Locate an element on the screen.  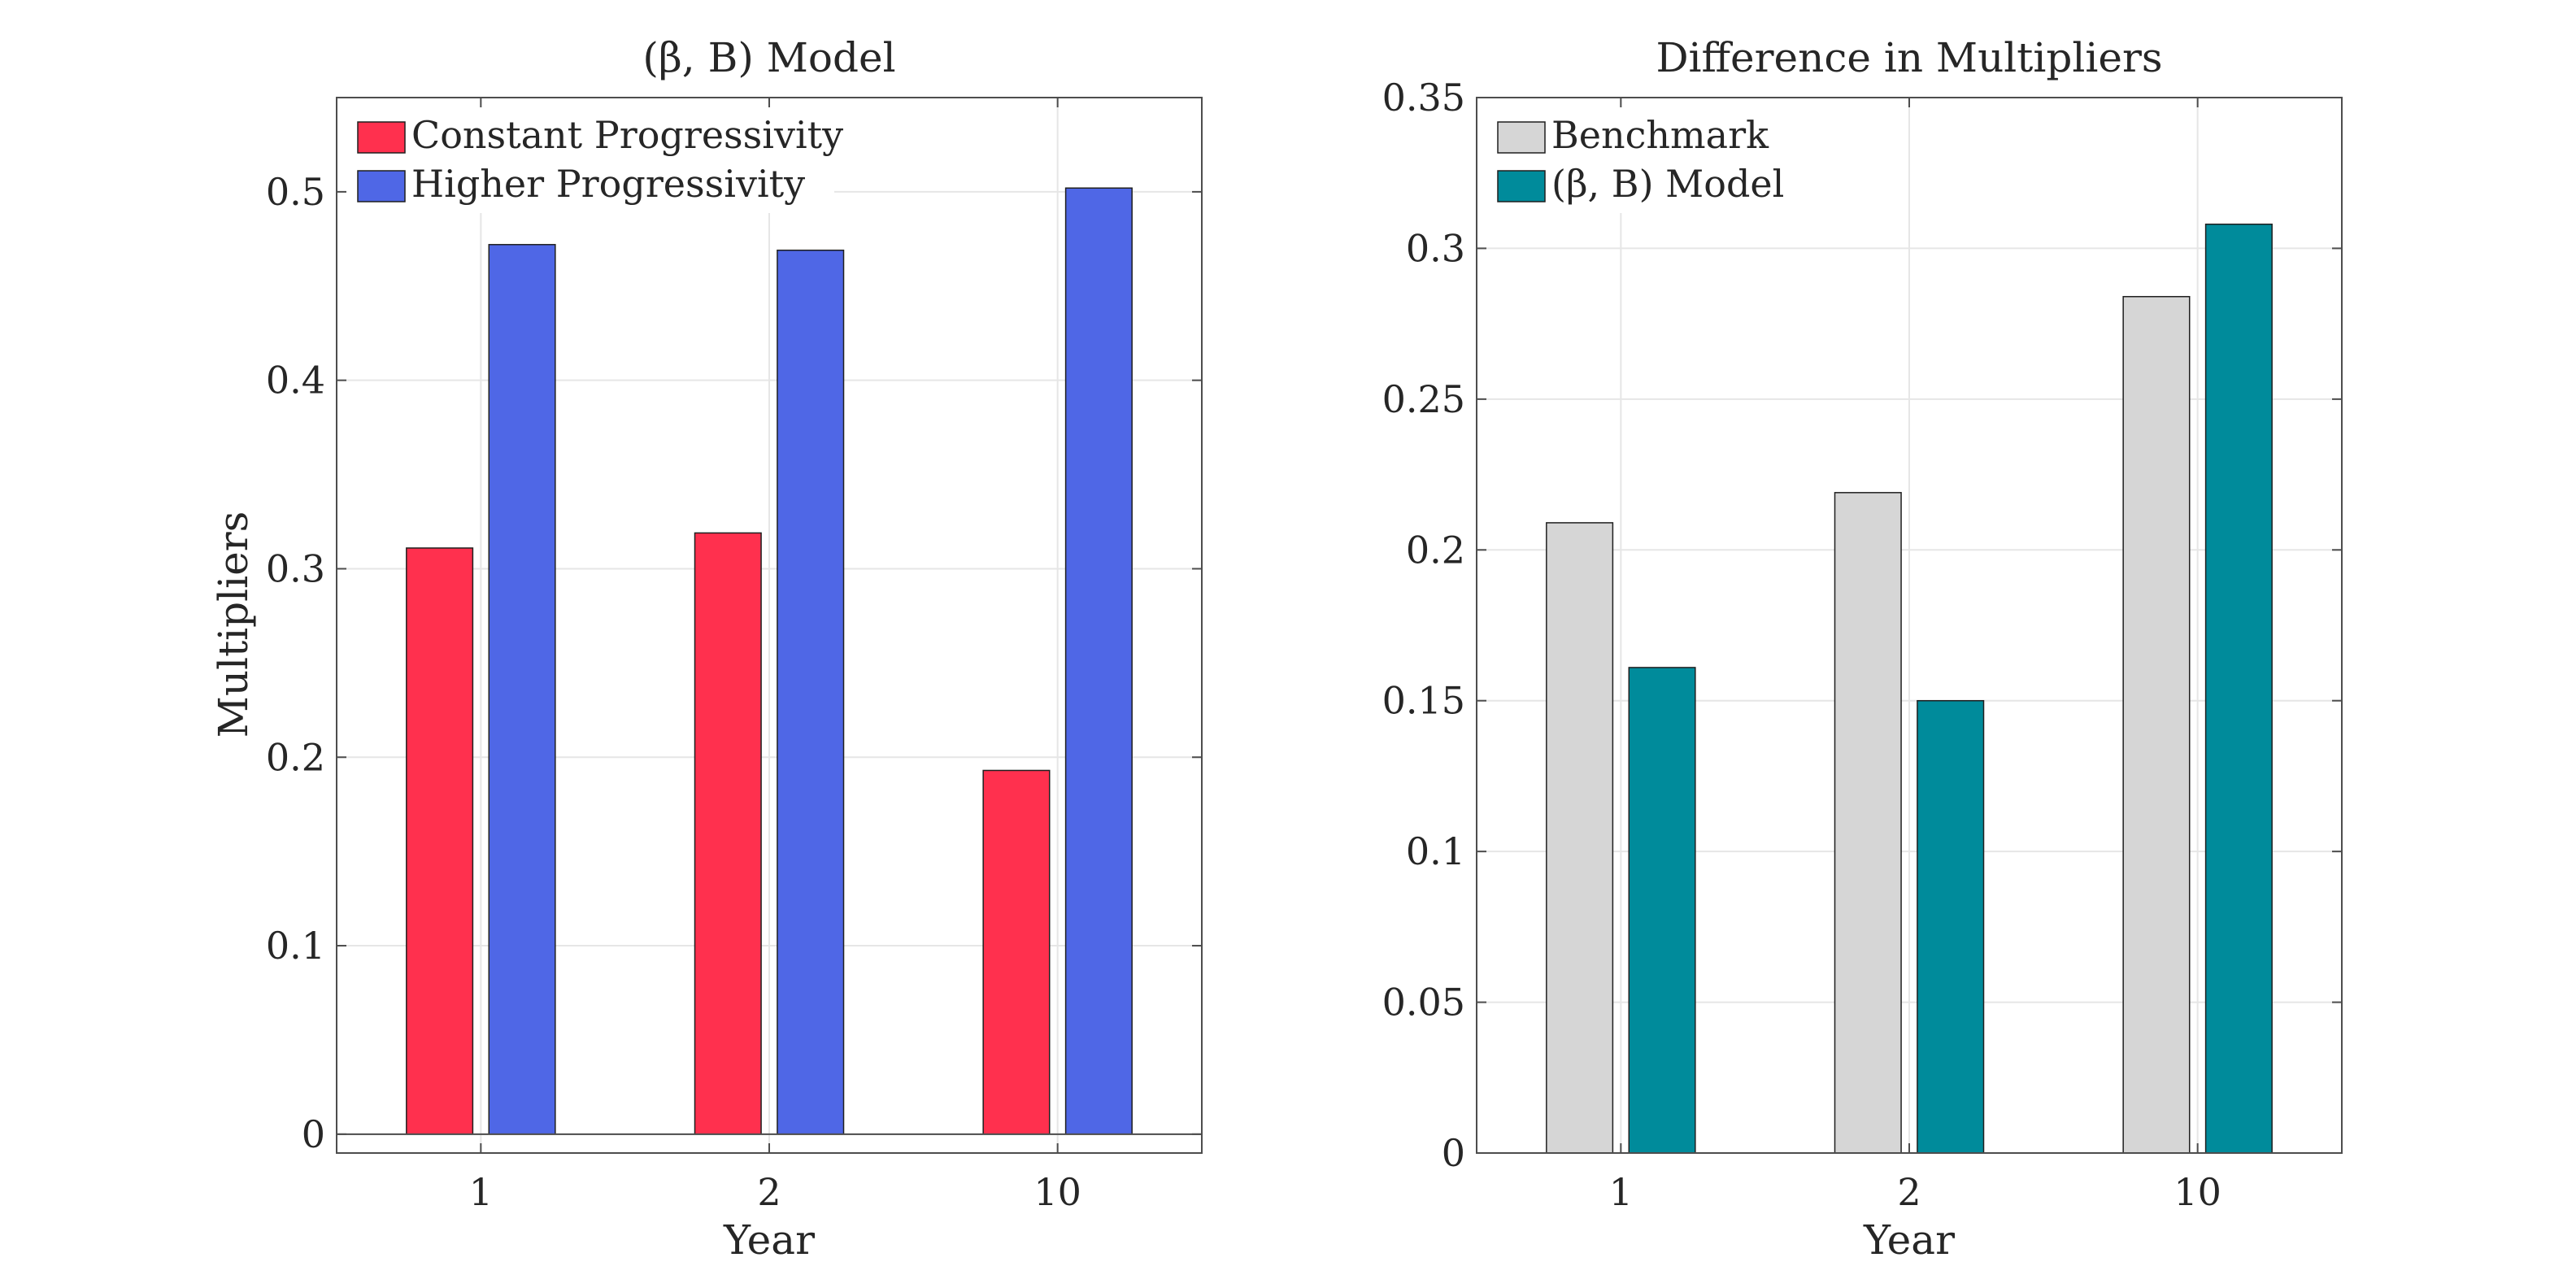
left-legend-swatch-constant-progressivity is located at coordinates (382, 138).